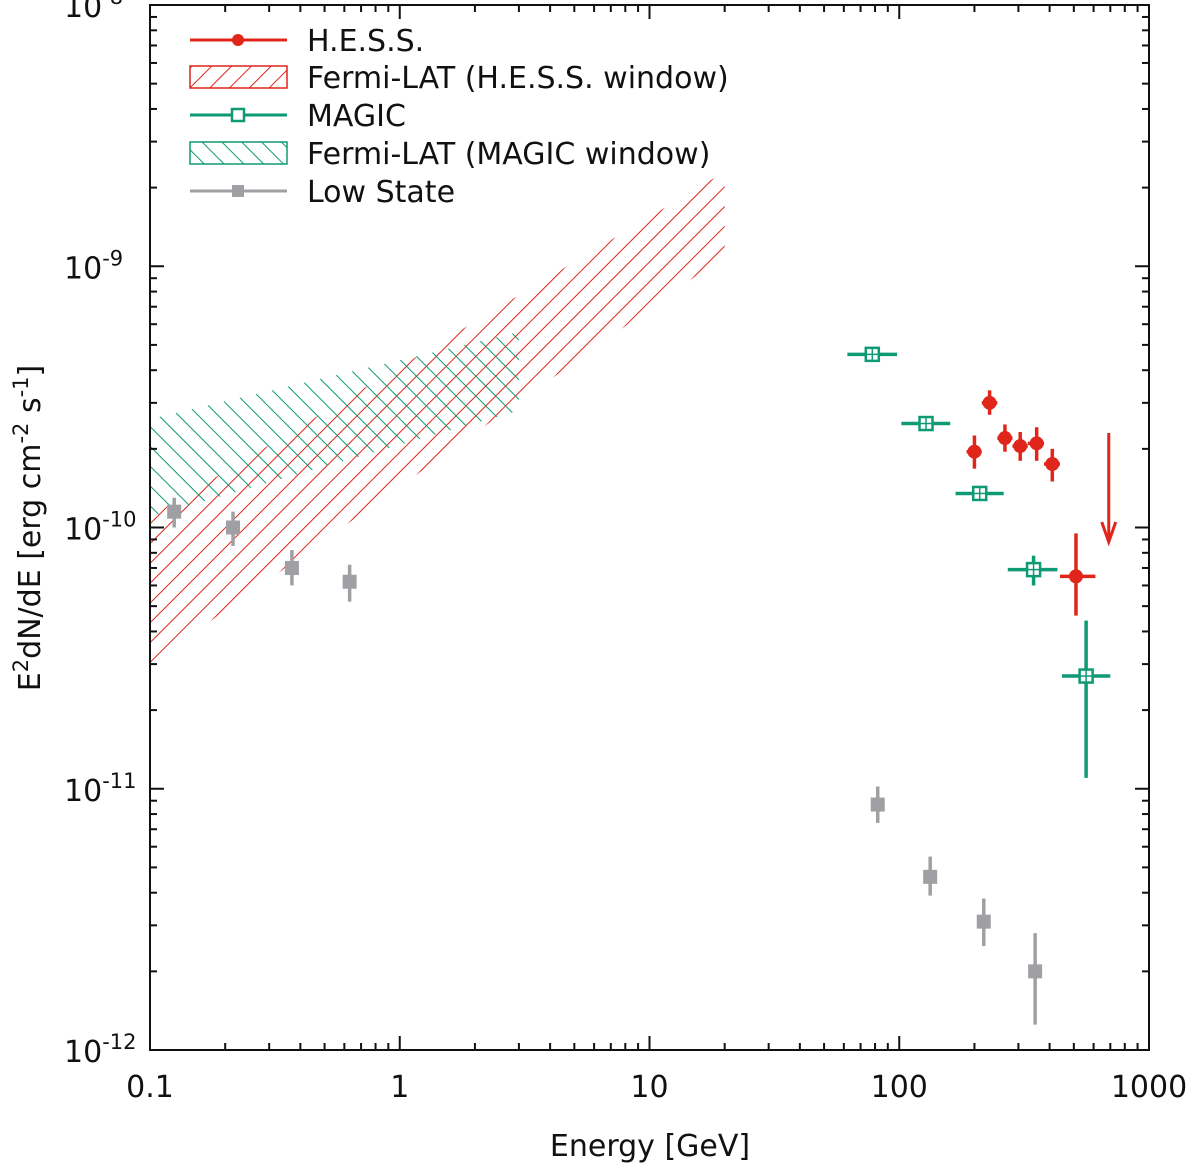 This screenshot has width=1200, height=1170. Describe the element at coordinates (899, 1087) in the screenshot. I see `x-tick-label: 100` at that location.